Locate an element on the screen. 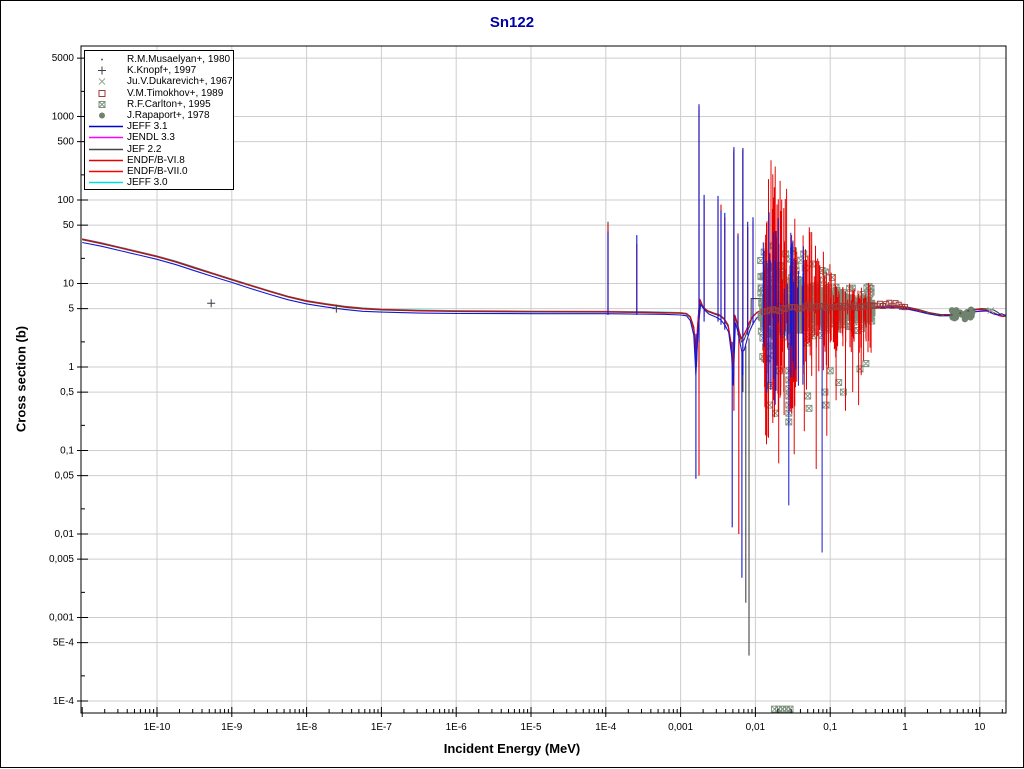  legend-entry: ENDF/B-VII.0 is located at coordinates (160, 171).